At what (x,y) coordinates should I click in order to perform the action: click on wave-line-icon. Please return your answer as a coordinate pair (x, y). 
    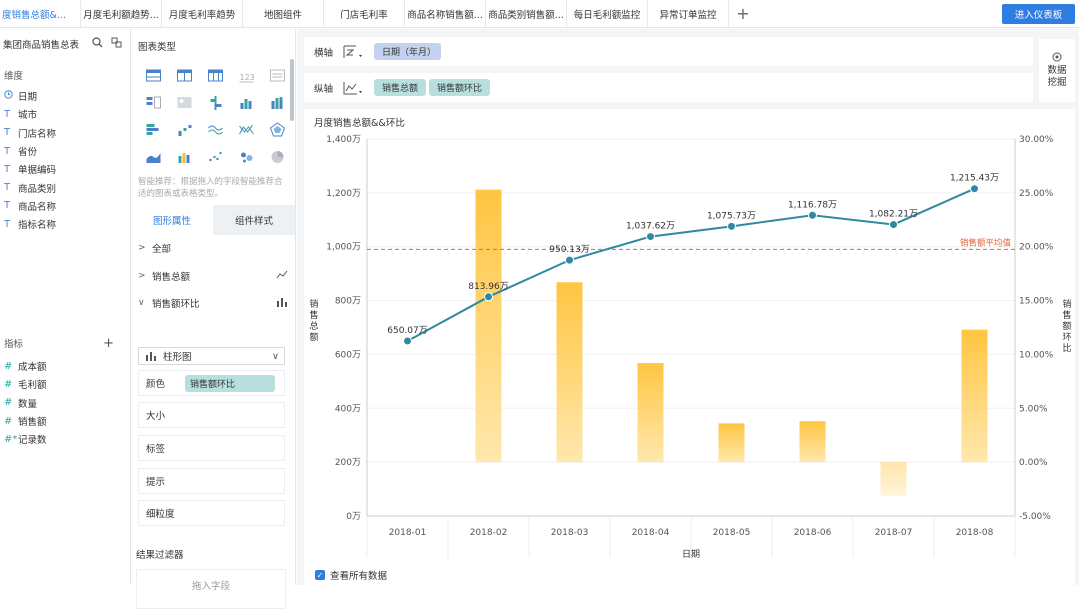
    Looking at the image, I should click on (215, 129).